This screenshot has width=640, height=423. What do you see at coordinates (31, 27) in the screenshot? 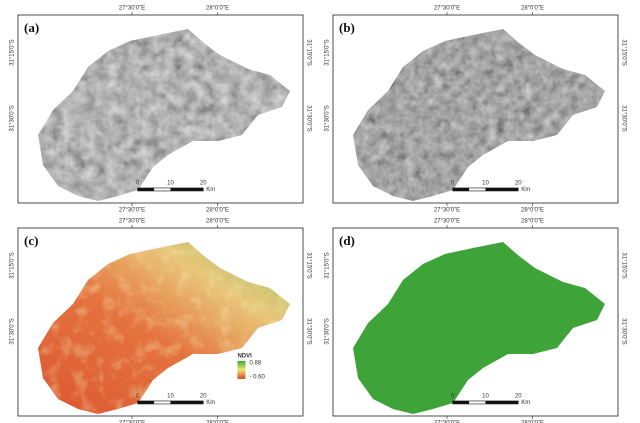
I see `panel-label: (a)` at bounding box center [31, 27].